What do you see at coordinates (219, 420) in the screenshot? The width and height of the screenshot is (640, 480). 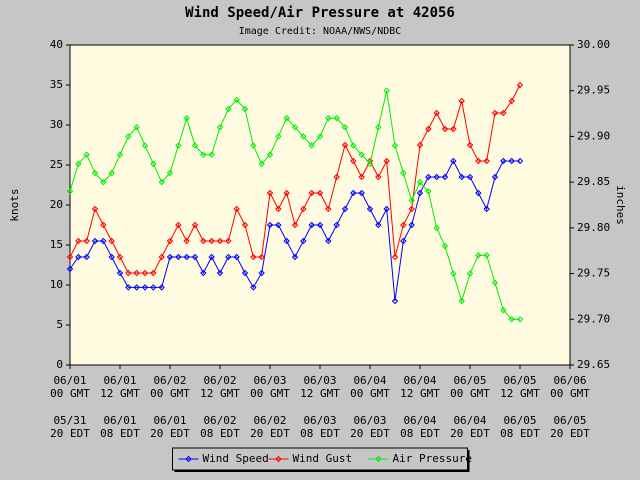 I see `x-tick-label-edt: 06/02` at bounding box center [219, 420].